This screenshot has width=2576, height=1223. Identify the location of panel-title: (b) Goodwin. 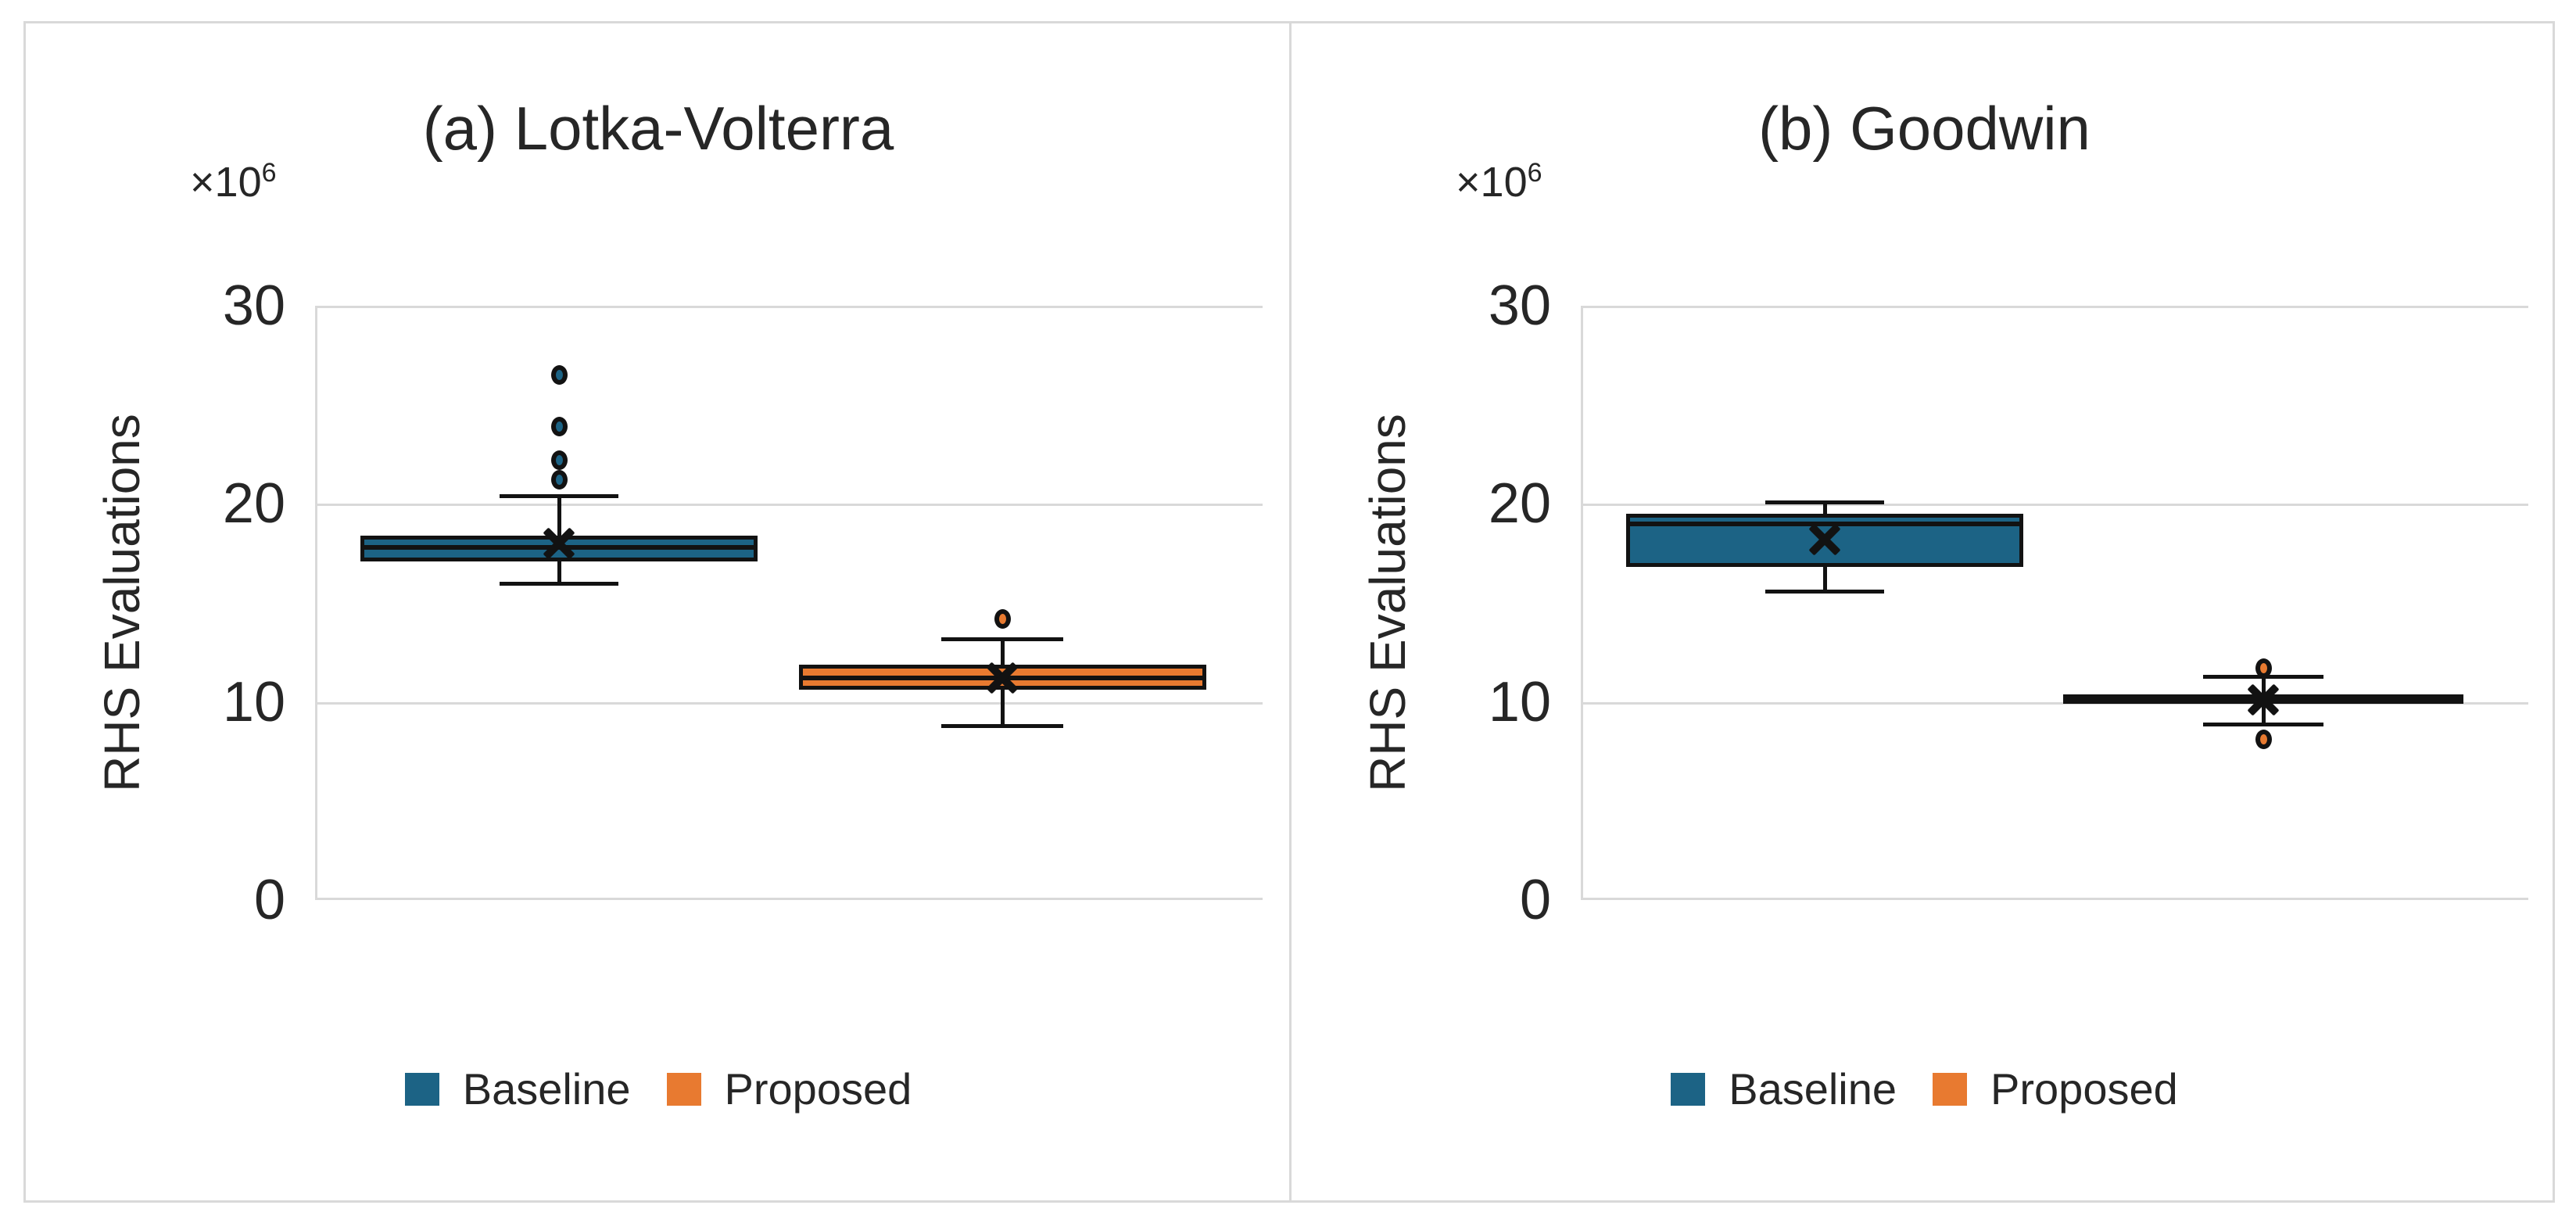
(1924, 129).